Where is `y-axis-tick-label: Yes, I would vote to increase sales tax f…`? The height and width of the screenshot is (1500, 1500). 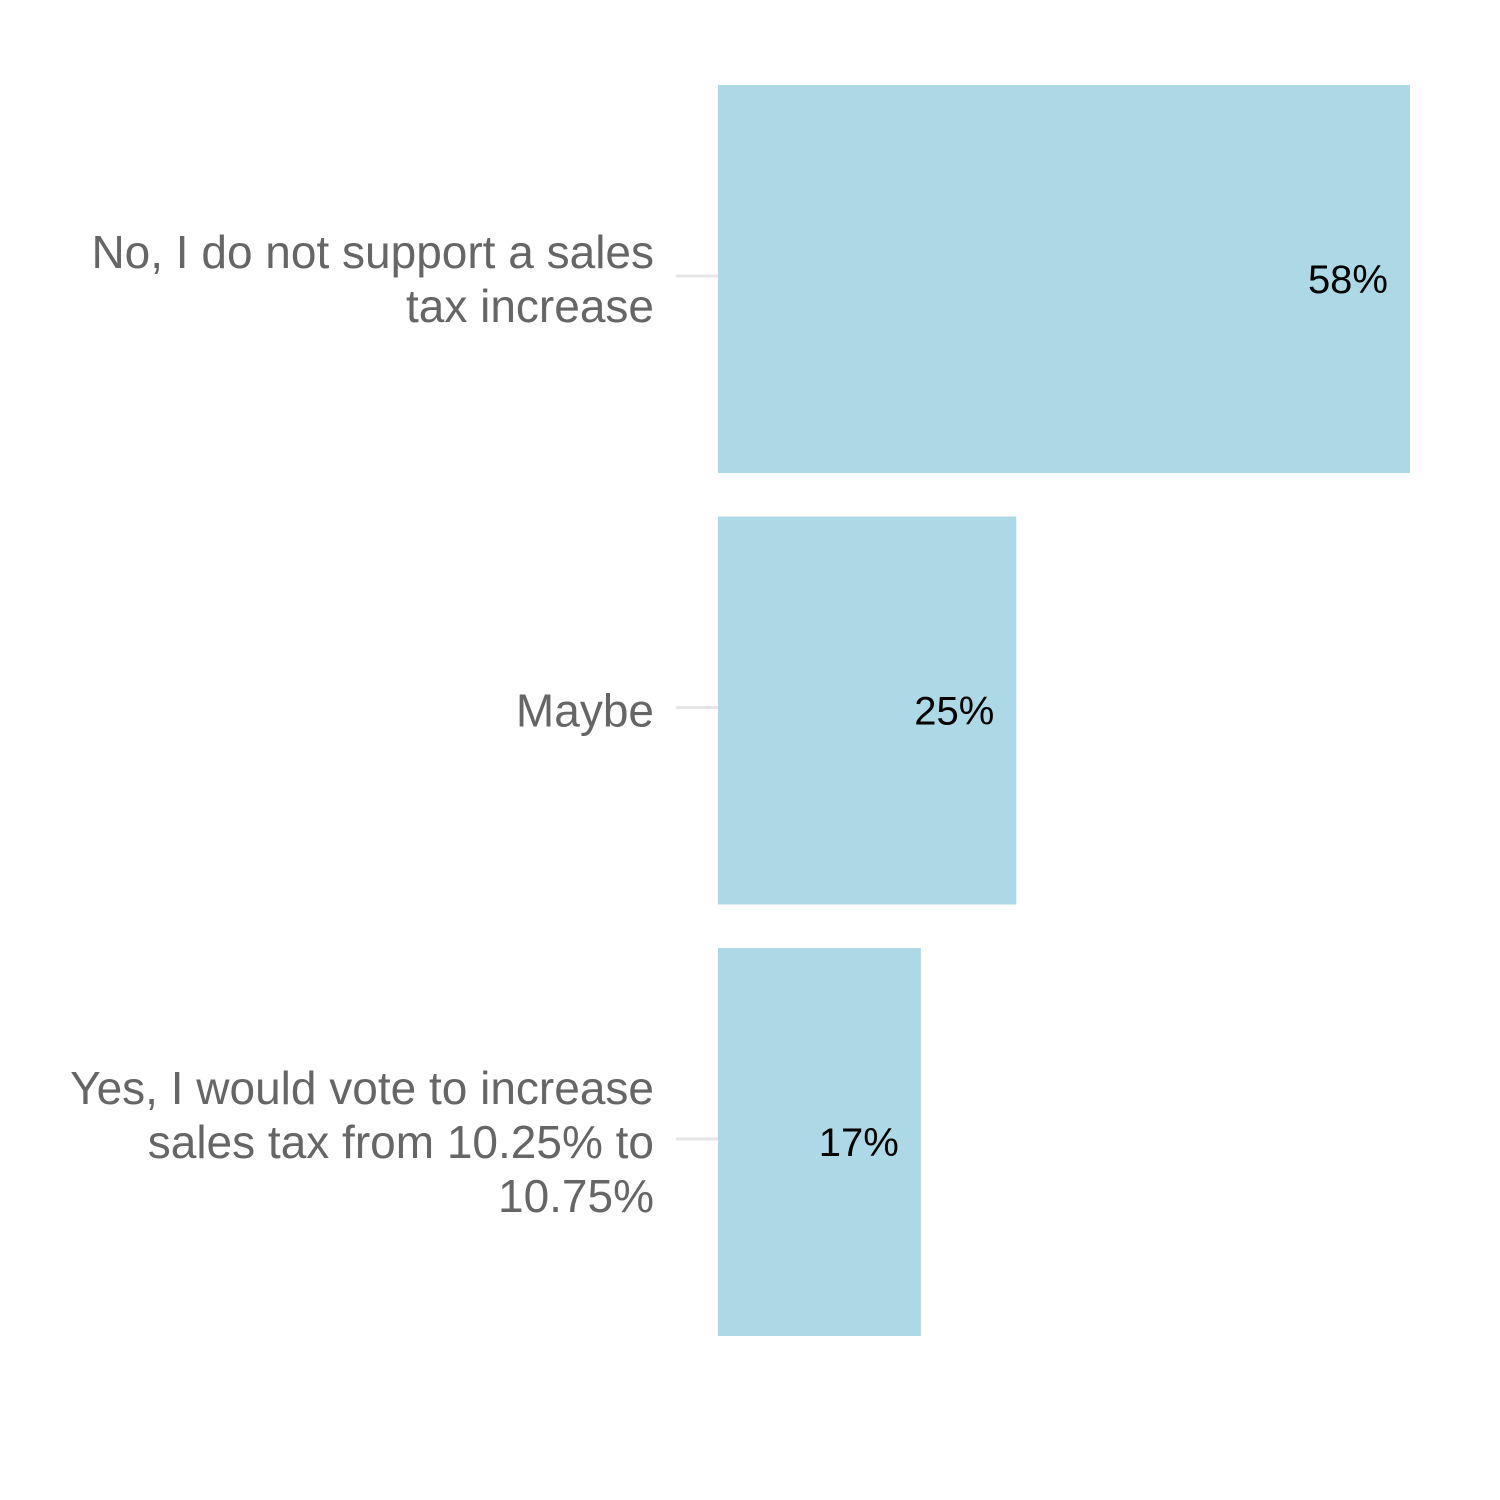 y-axis-tick-label: Yes, I would vote to increase sales tax f… is located at coordinates (362, 1142).